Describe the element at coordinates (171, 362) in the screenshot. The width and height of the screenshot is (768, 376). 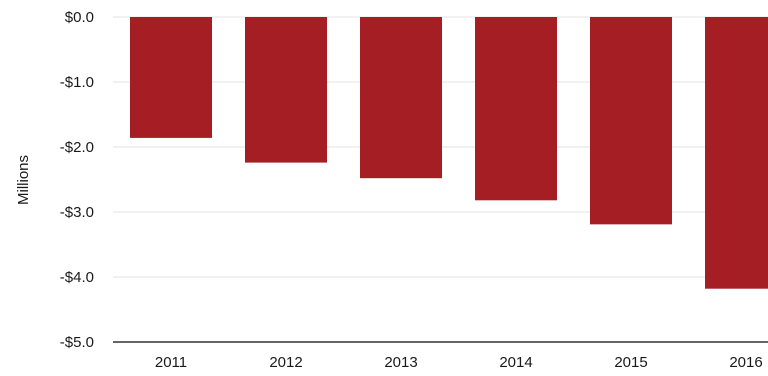
I see `x-tick-label: 2011` at that location.